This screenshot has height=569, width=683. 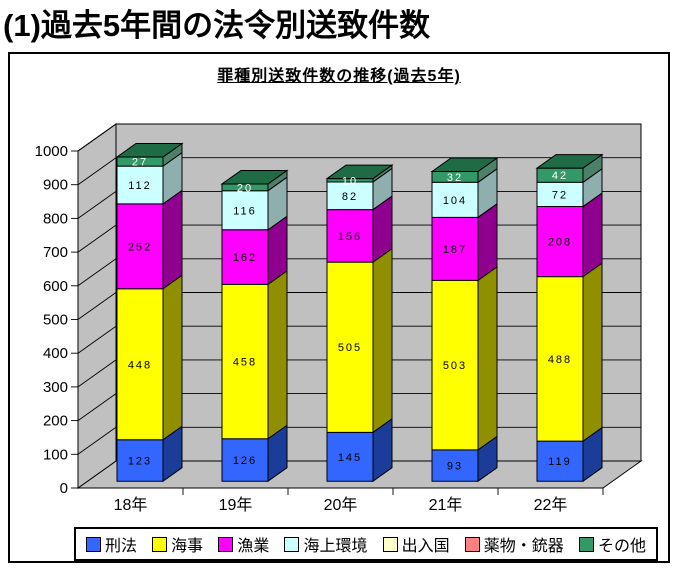 What do you see at coordinates (55, 353) in the screenshot?
I see `svg-text: 400` at bounding box center [55, 353].